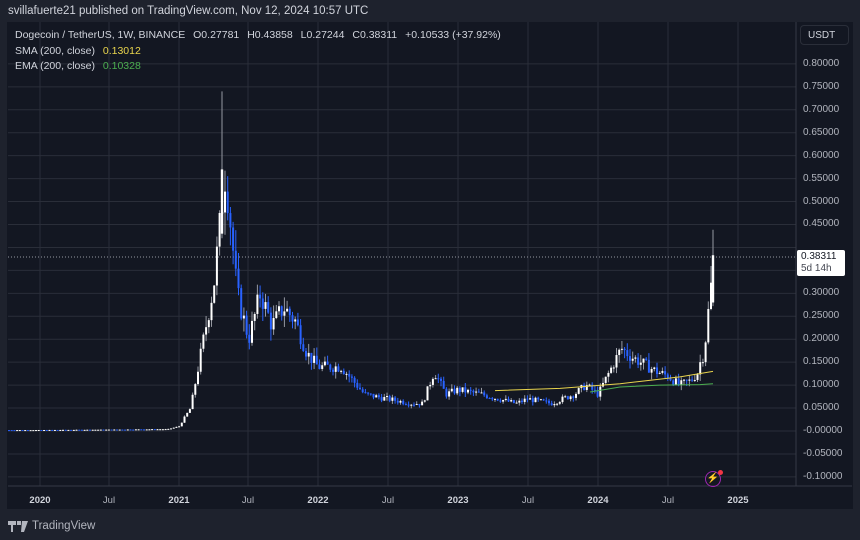 The width and height of the screenshot is (860, 540). I want to click on last-price-value: 0.38311, so click(819, 256).